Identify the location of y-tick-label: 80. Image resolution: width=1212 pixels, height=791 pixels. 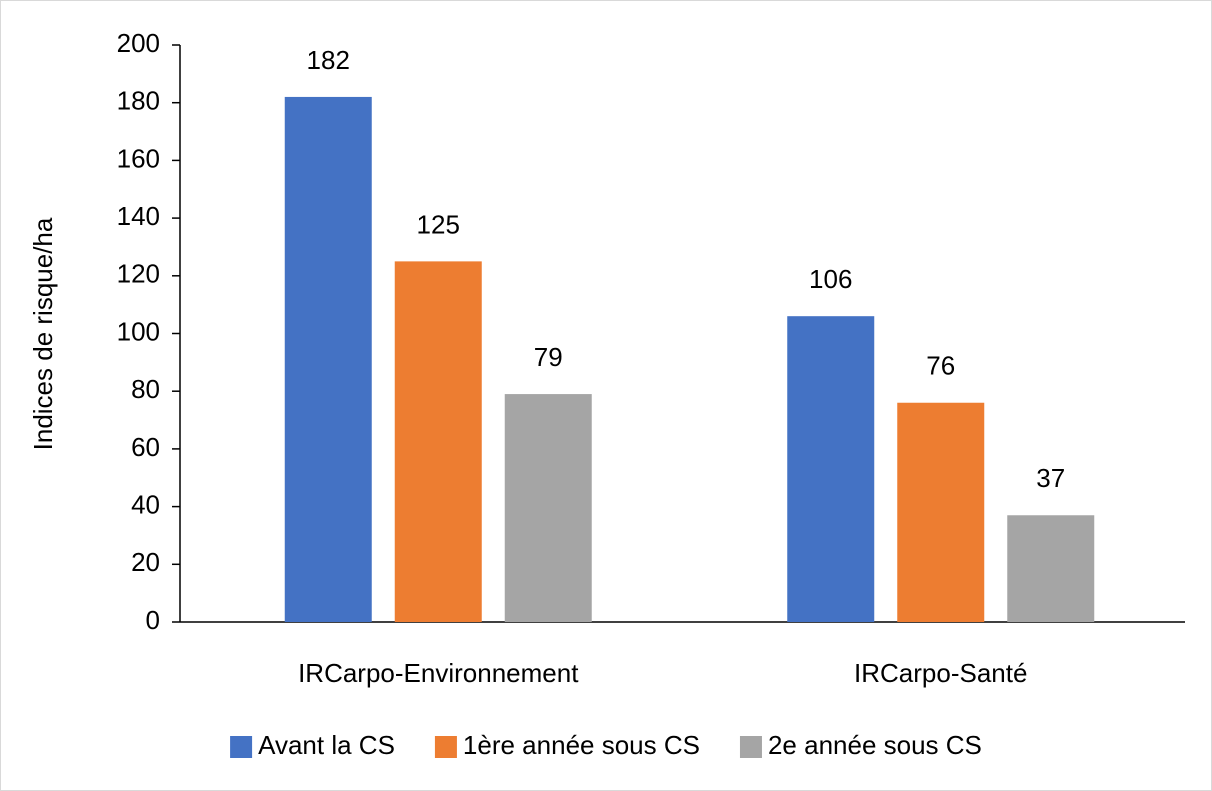
(145, 389).